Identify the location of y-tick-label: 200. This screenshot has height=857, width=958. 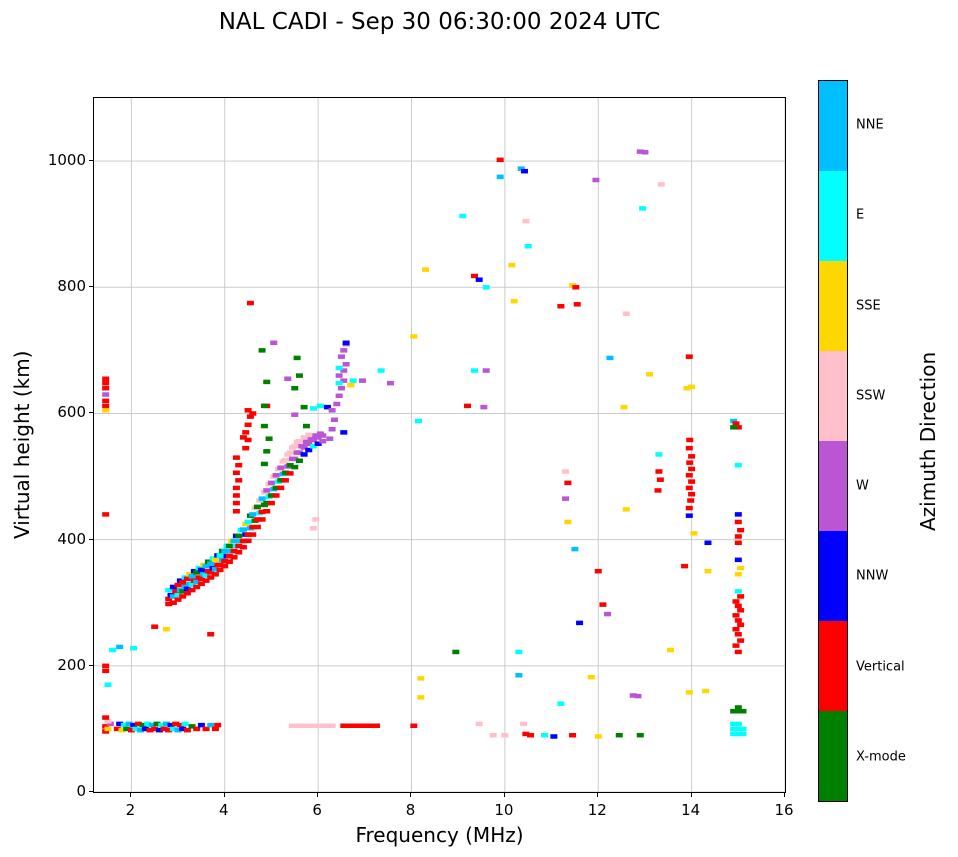
(71, 664).